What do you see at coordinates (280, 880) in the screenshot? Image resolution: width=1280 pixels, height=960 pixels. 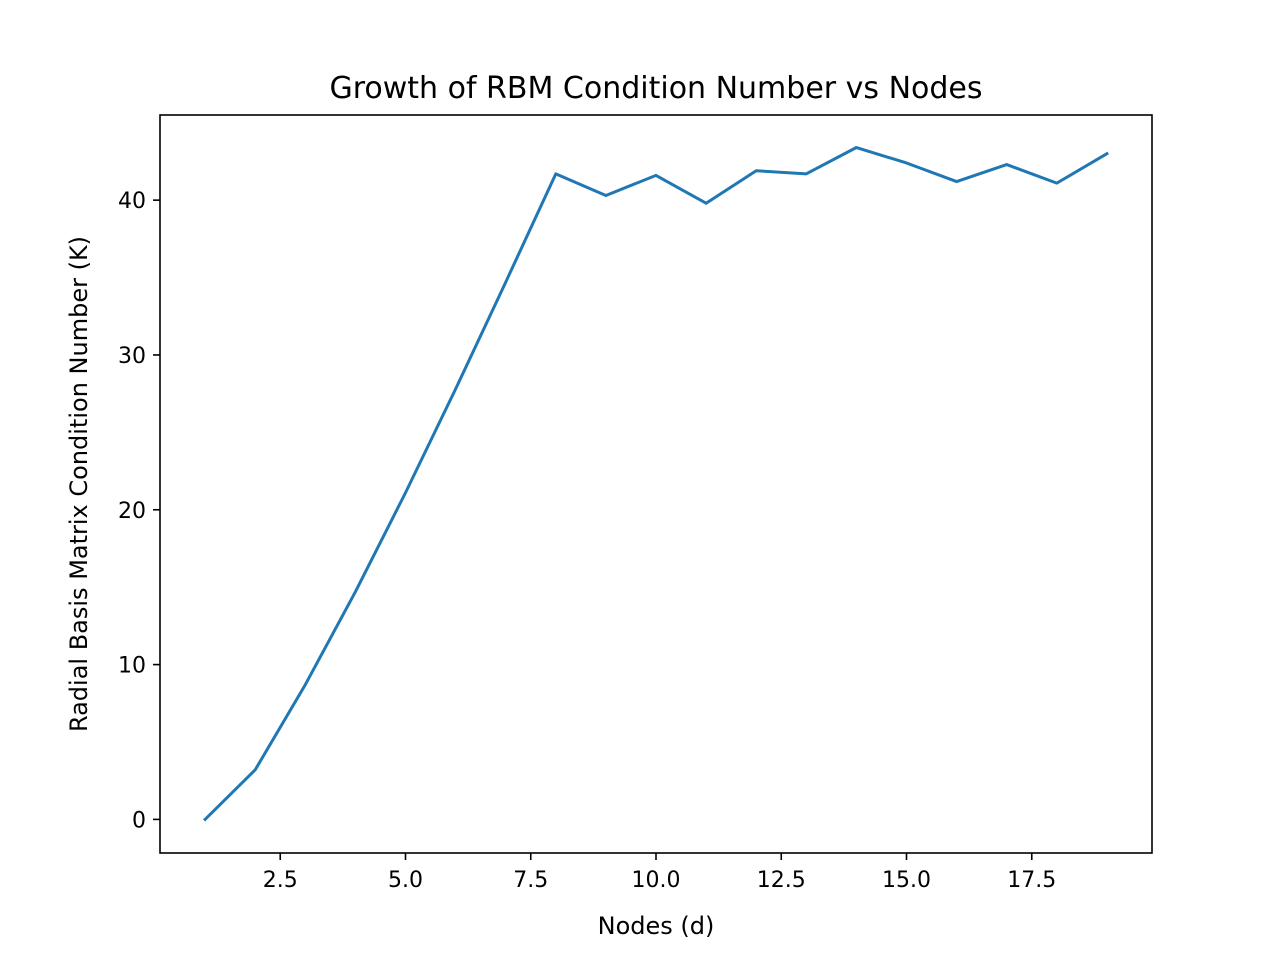 I see `x-tick-label: 2.5` at bounding box center [280, 880].